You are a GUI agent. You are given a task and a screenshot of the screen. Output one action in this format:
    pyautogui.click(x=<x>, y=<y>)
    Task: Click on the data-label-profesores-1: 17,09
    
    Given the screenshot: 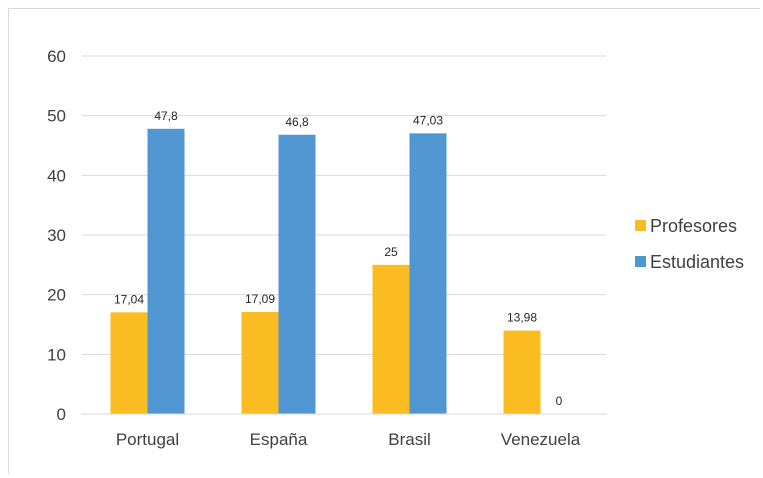 What is the action you would take?
    pyautogui.click(x=260, y=299)
    